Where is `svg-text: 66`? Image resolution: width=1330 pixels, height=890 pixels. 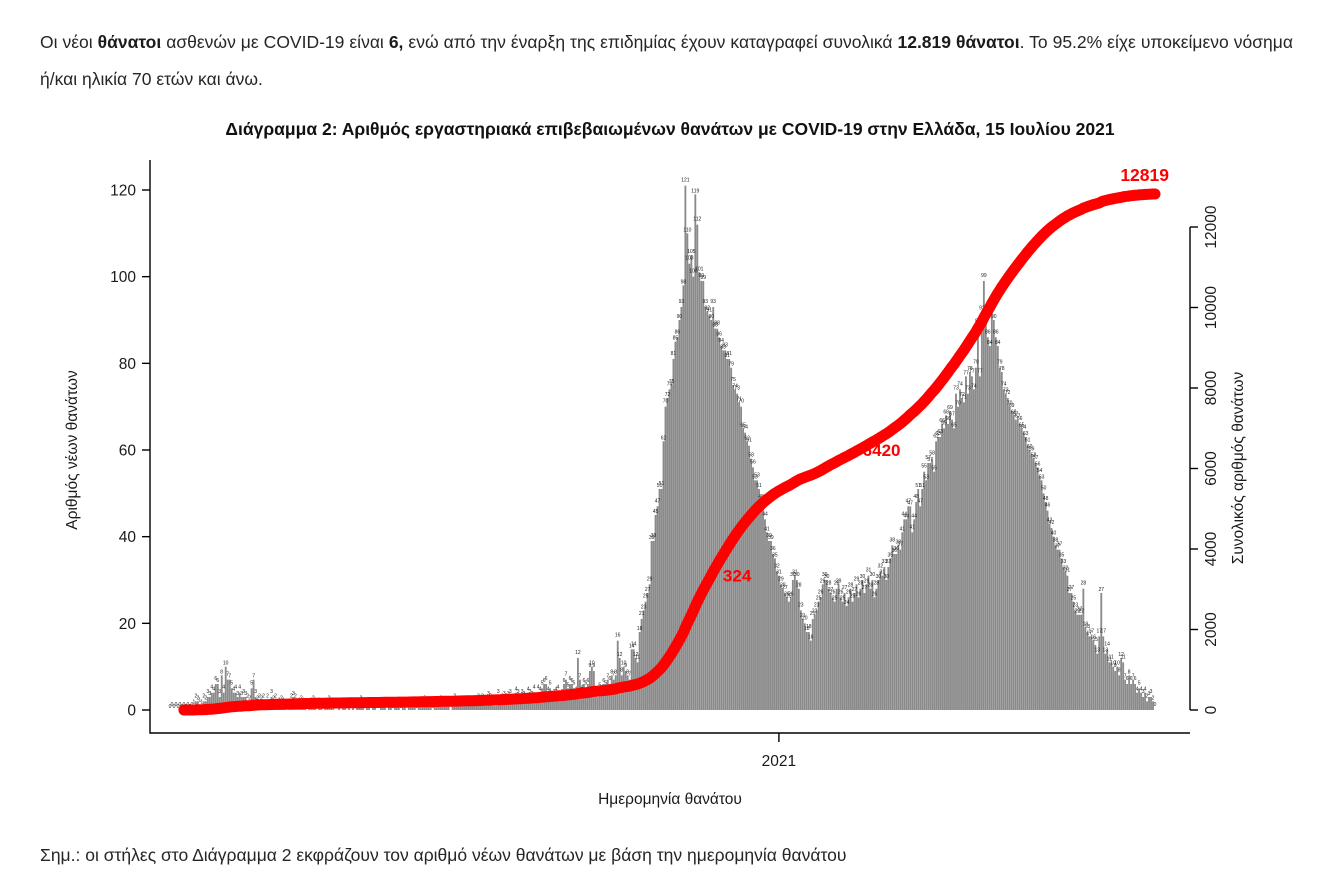
svg-text: 66 is located at coordinates (1020, 419).